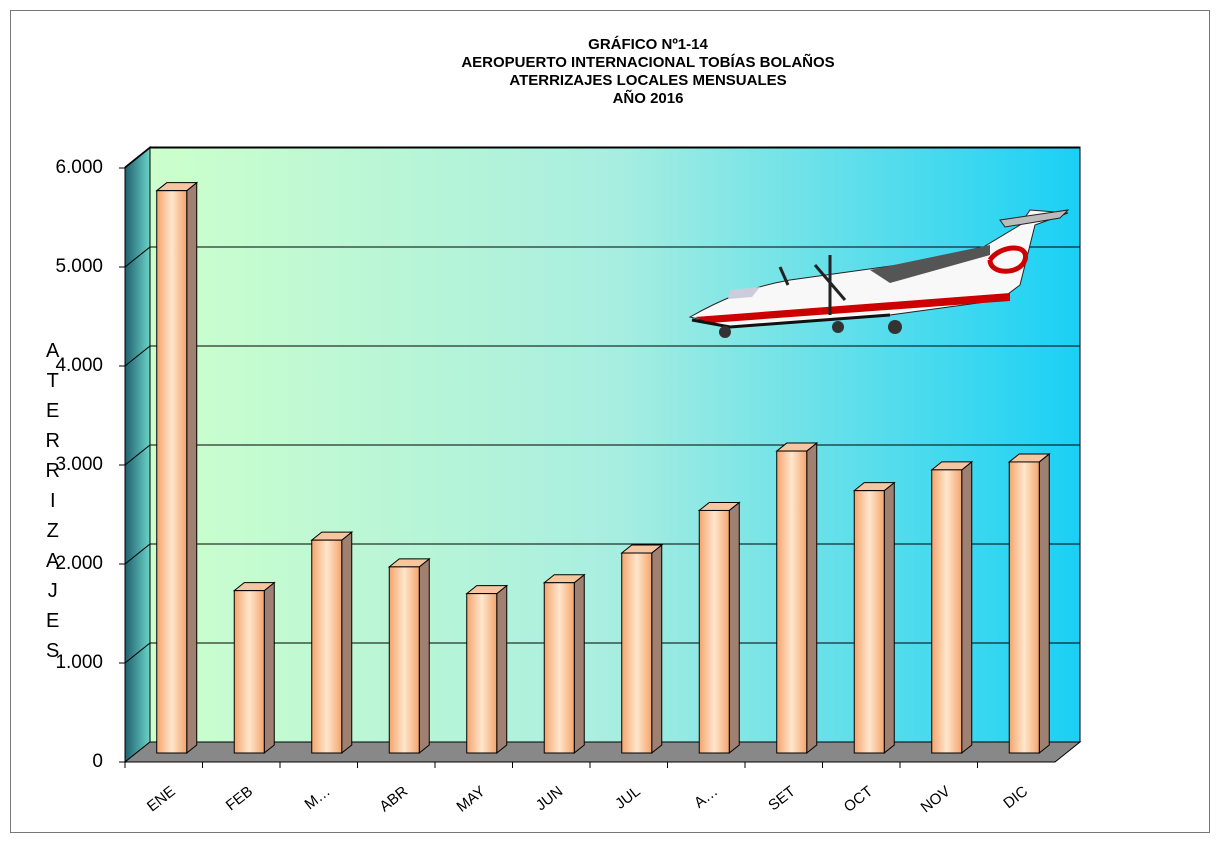 This screenshot has width=1220, height=844. Describe the element at coordinates (79, 266) in the screenshot. I see `y-tick-label: 5.000` at that location.